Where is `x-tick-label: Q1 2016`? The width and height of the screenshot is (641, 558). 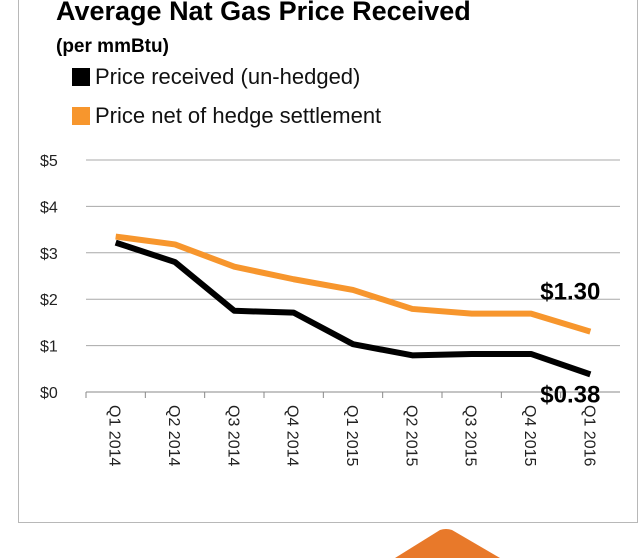 x-tick-label: Q1 2016 is located at coordinates (588, 435).